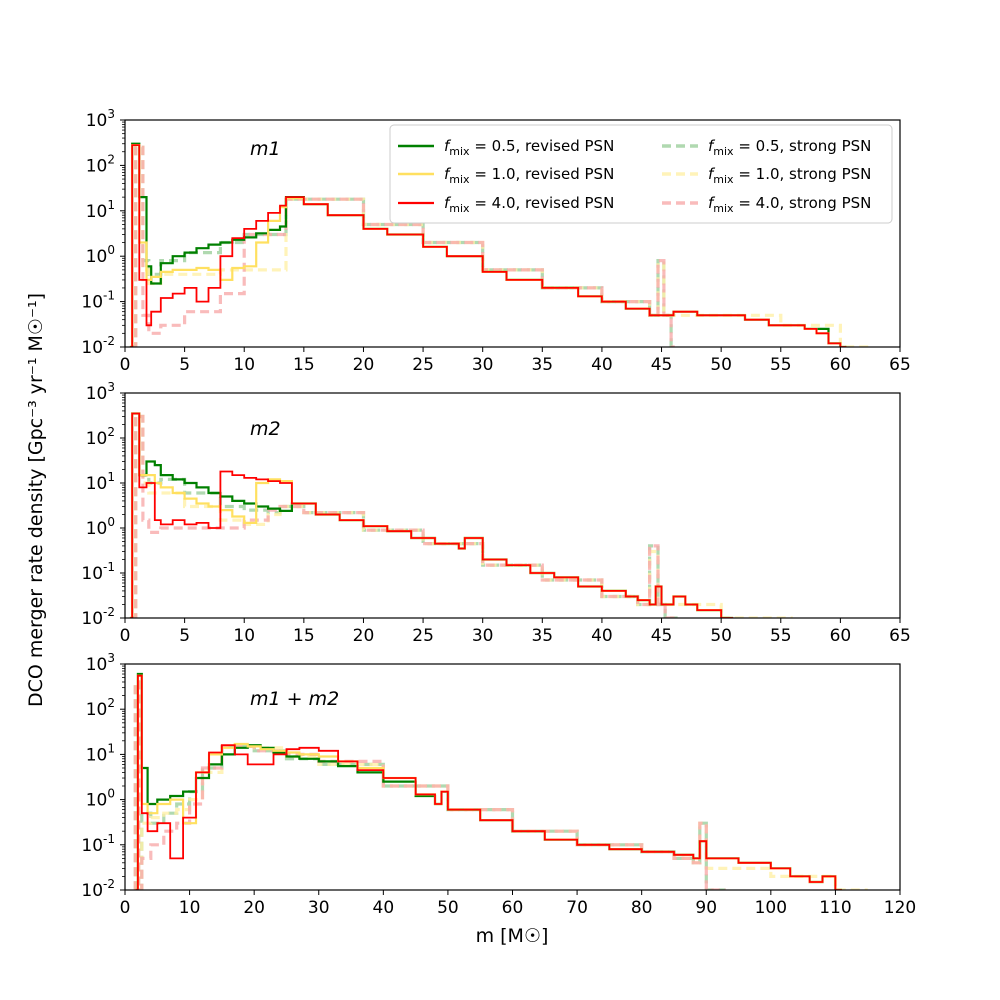 Image resolution: width=1000 pixels, height=1000 pixels. What do you see at coordinates (512, 936) in the screenshot?
I see `x-axis-label: m [M☉]` at bounding box center [512, 936].